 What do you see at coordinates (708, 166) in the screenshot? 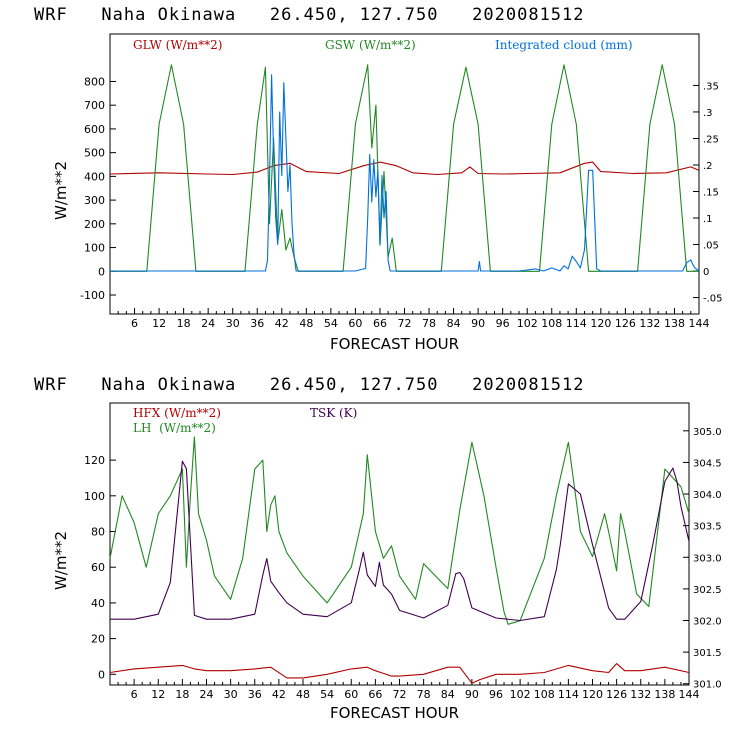
I see `y2-tick-label: .2` at bounding box center [708, 166].